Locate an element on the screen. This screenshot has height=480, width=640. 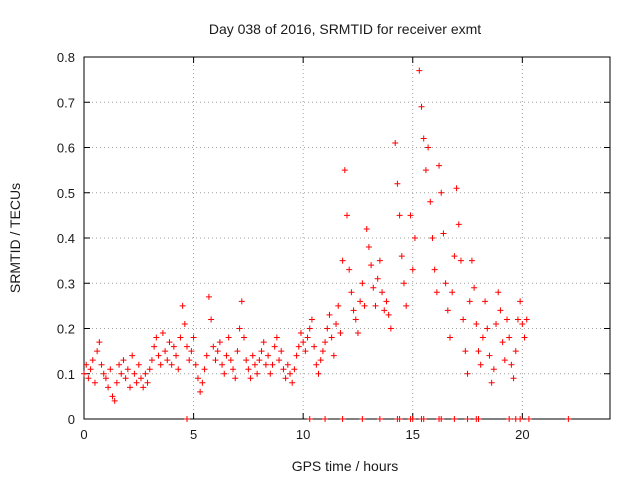
y-tick-label: 0.8 is located at coordinates (66, 57).